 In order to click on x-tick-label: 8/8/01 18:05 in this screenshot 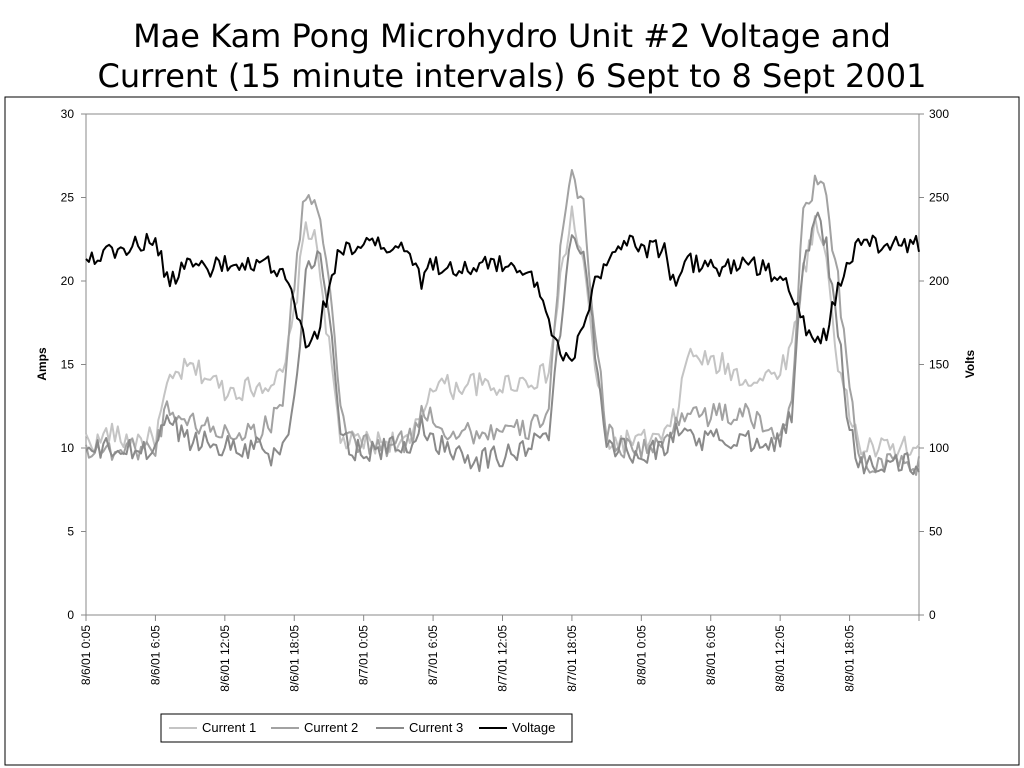, I will do `click(850, 658)`.